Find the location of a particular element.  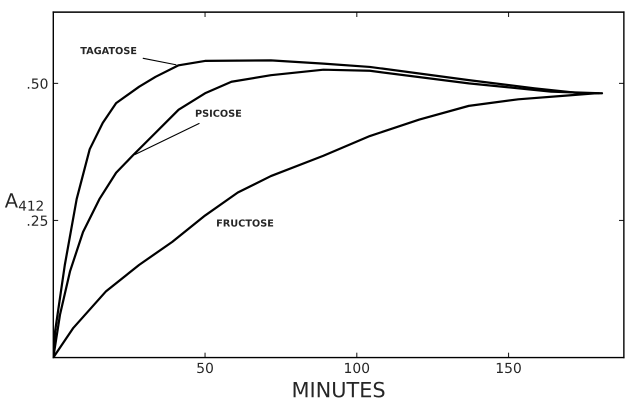

series-label: FRUCTOSE is located at coordinates (245, 223).